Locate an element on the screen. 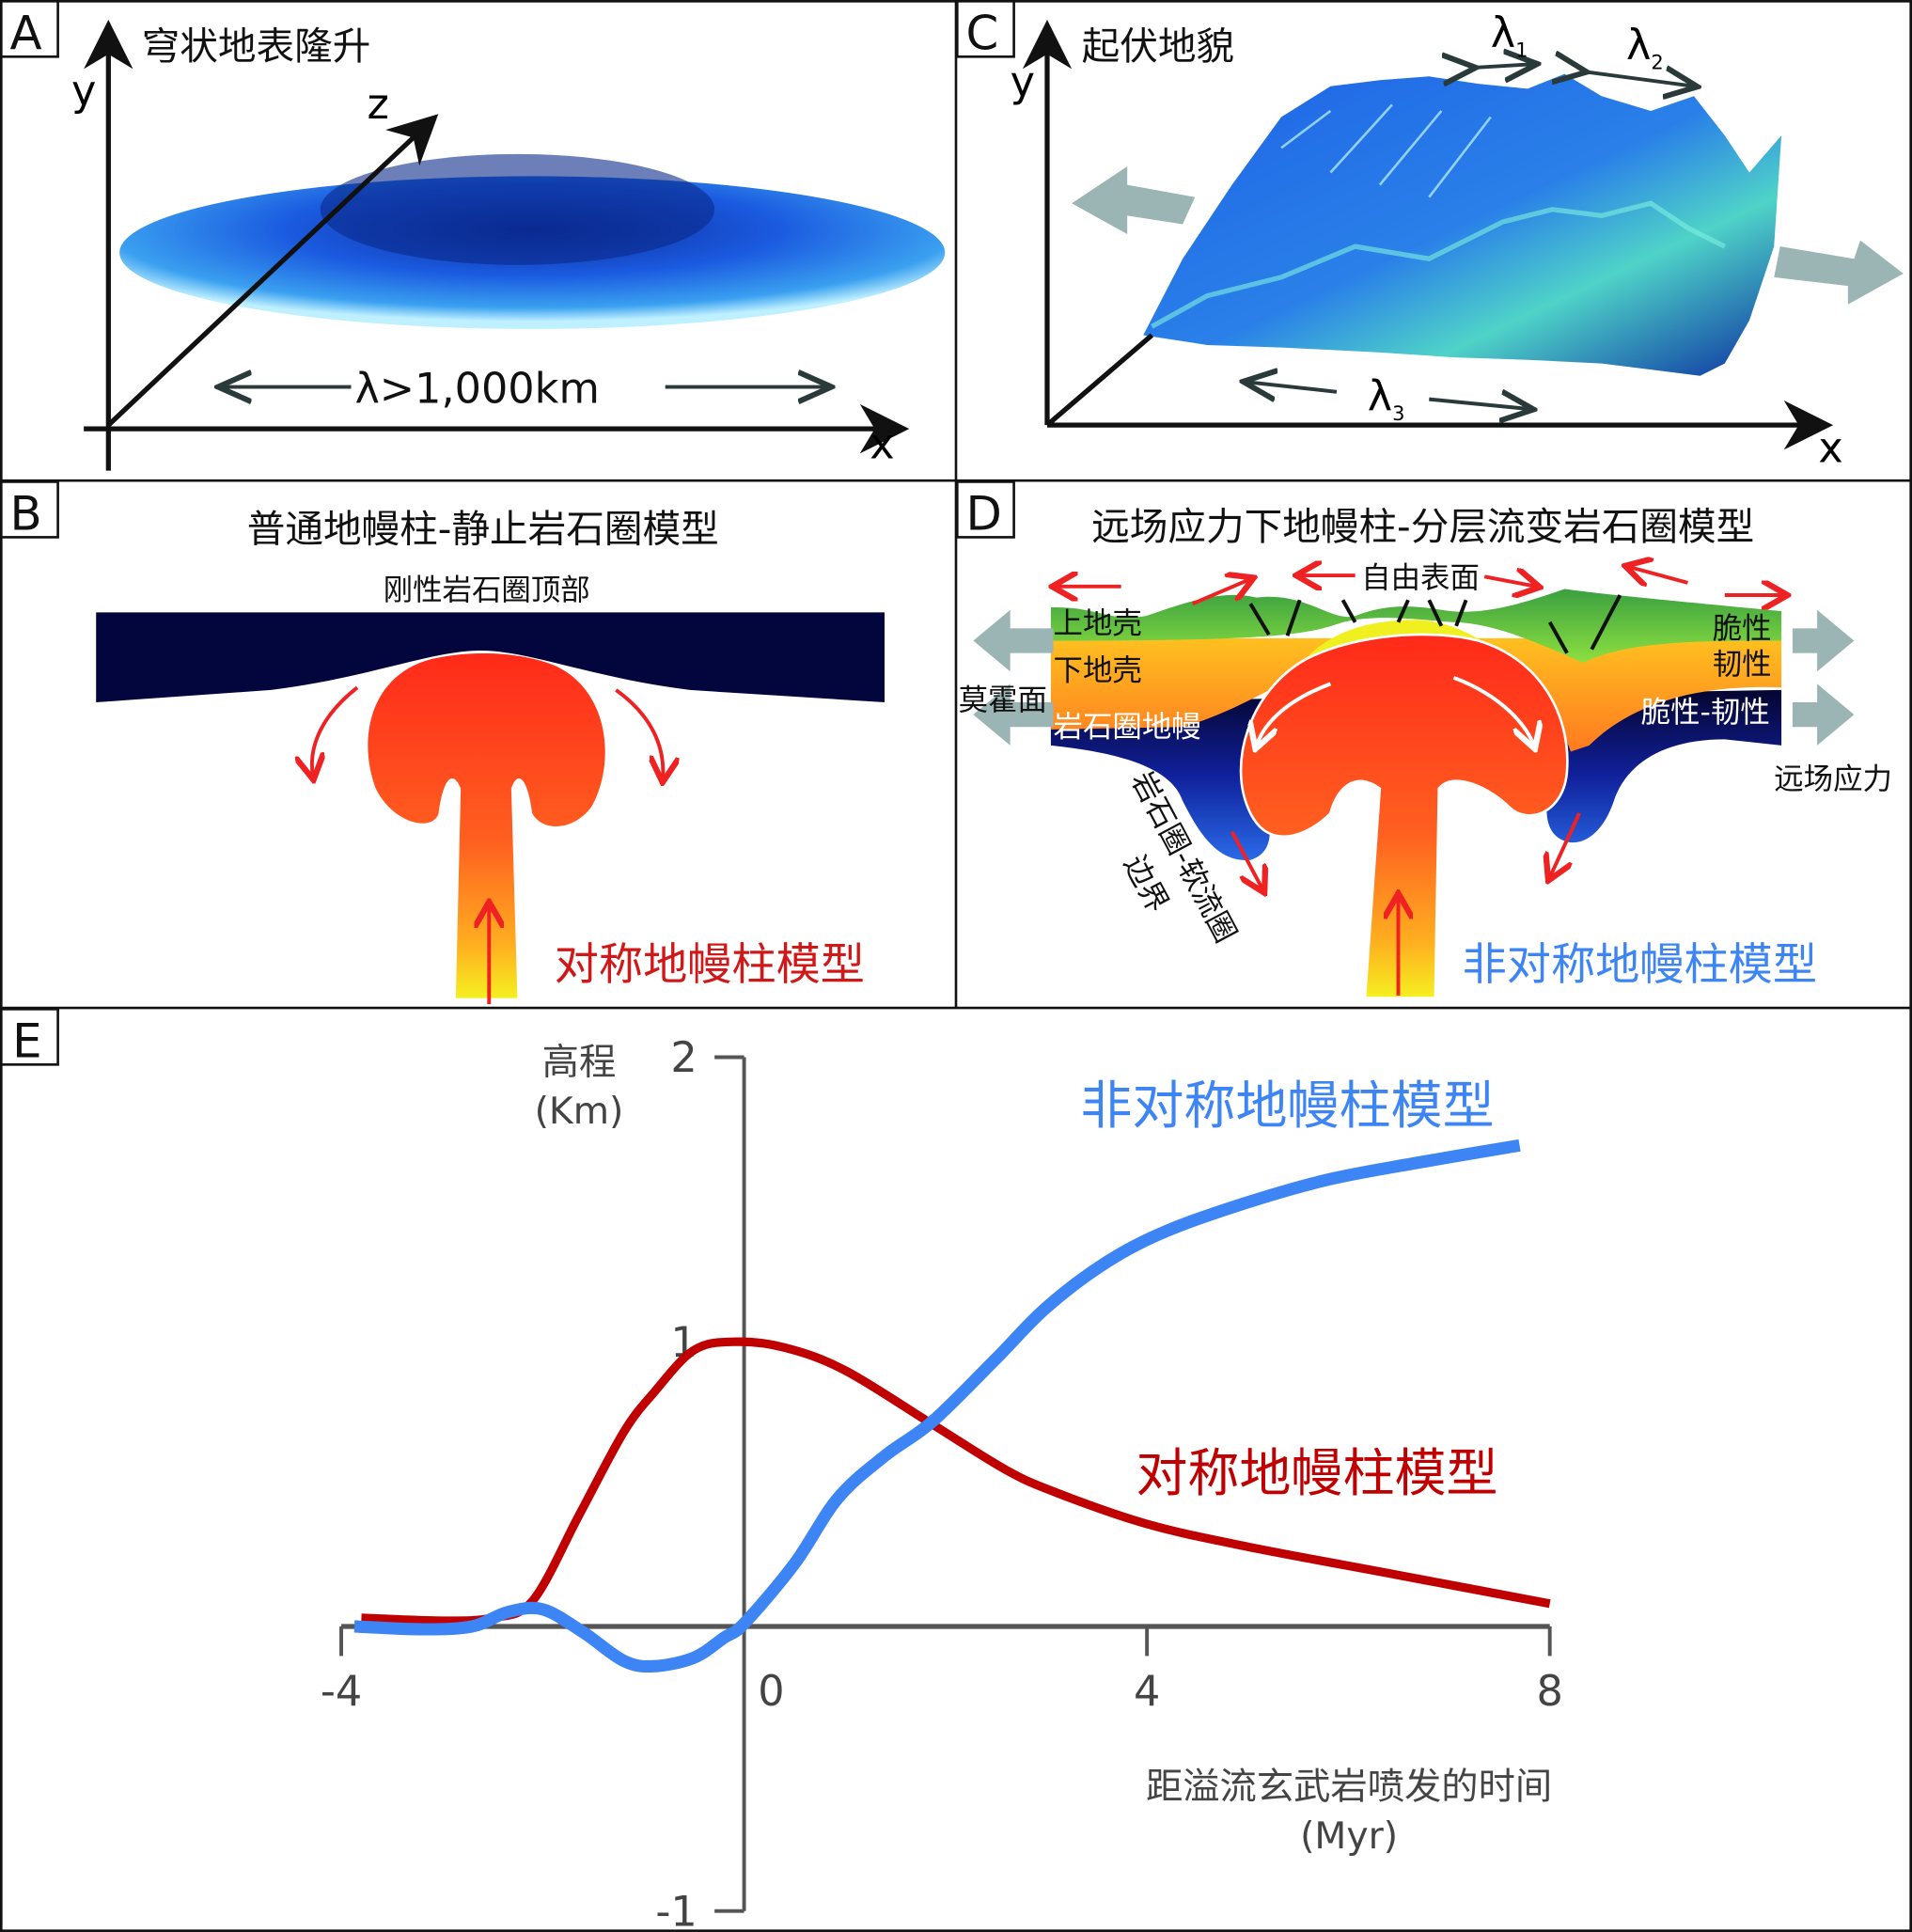  extension-arrow-right-icon is located at coordinates (1839, 272).